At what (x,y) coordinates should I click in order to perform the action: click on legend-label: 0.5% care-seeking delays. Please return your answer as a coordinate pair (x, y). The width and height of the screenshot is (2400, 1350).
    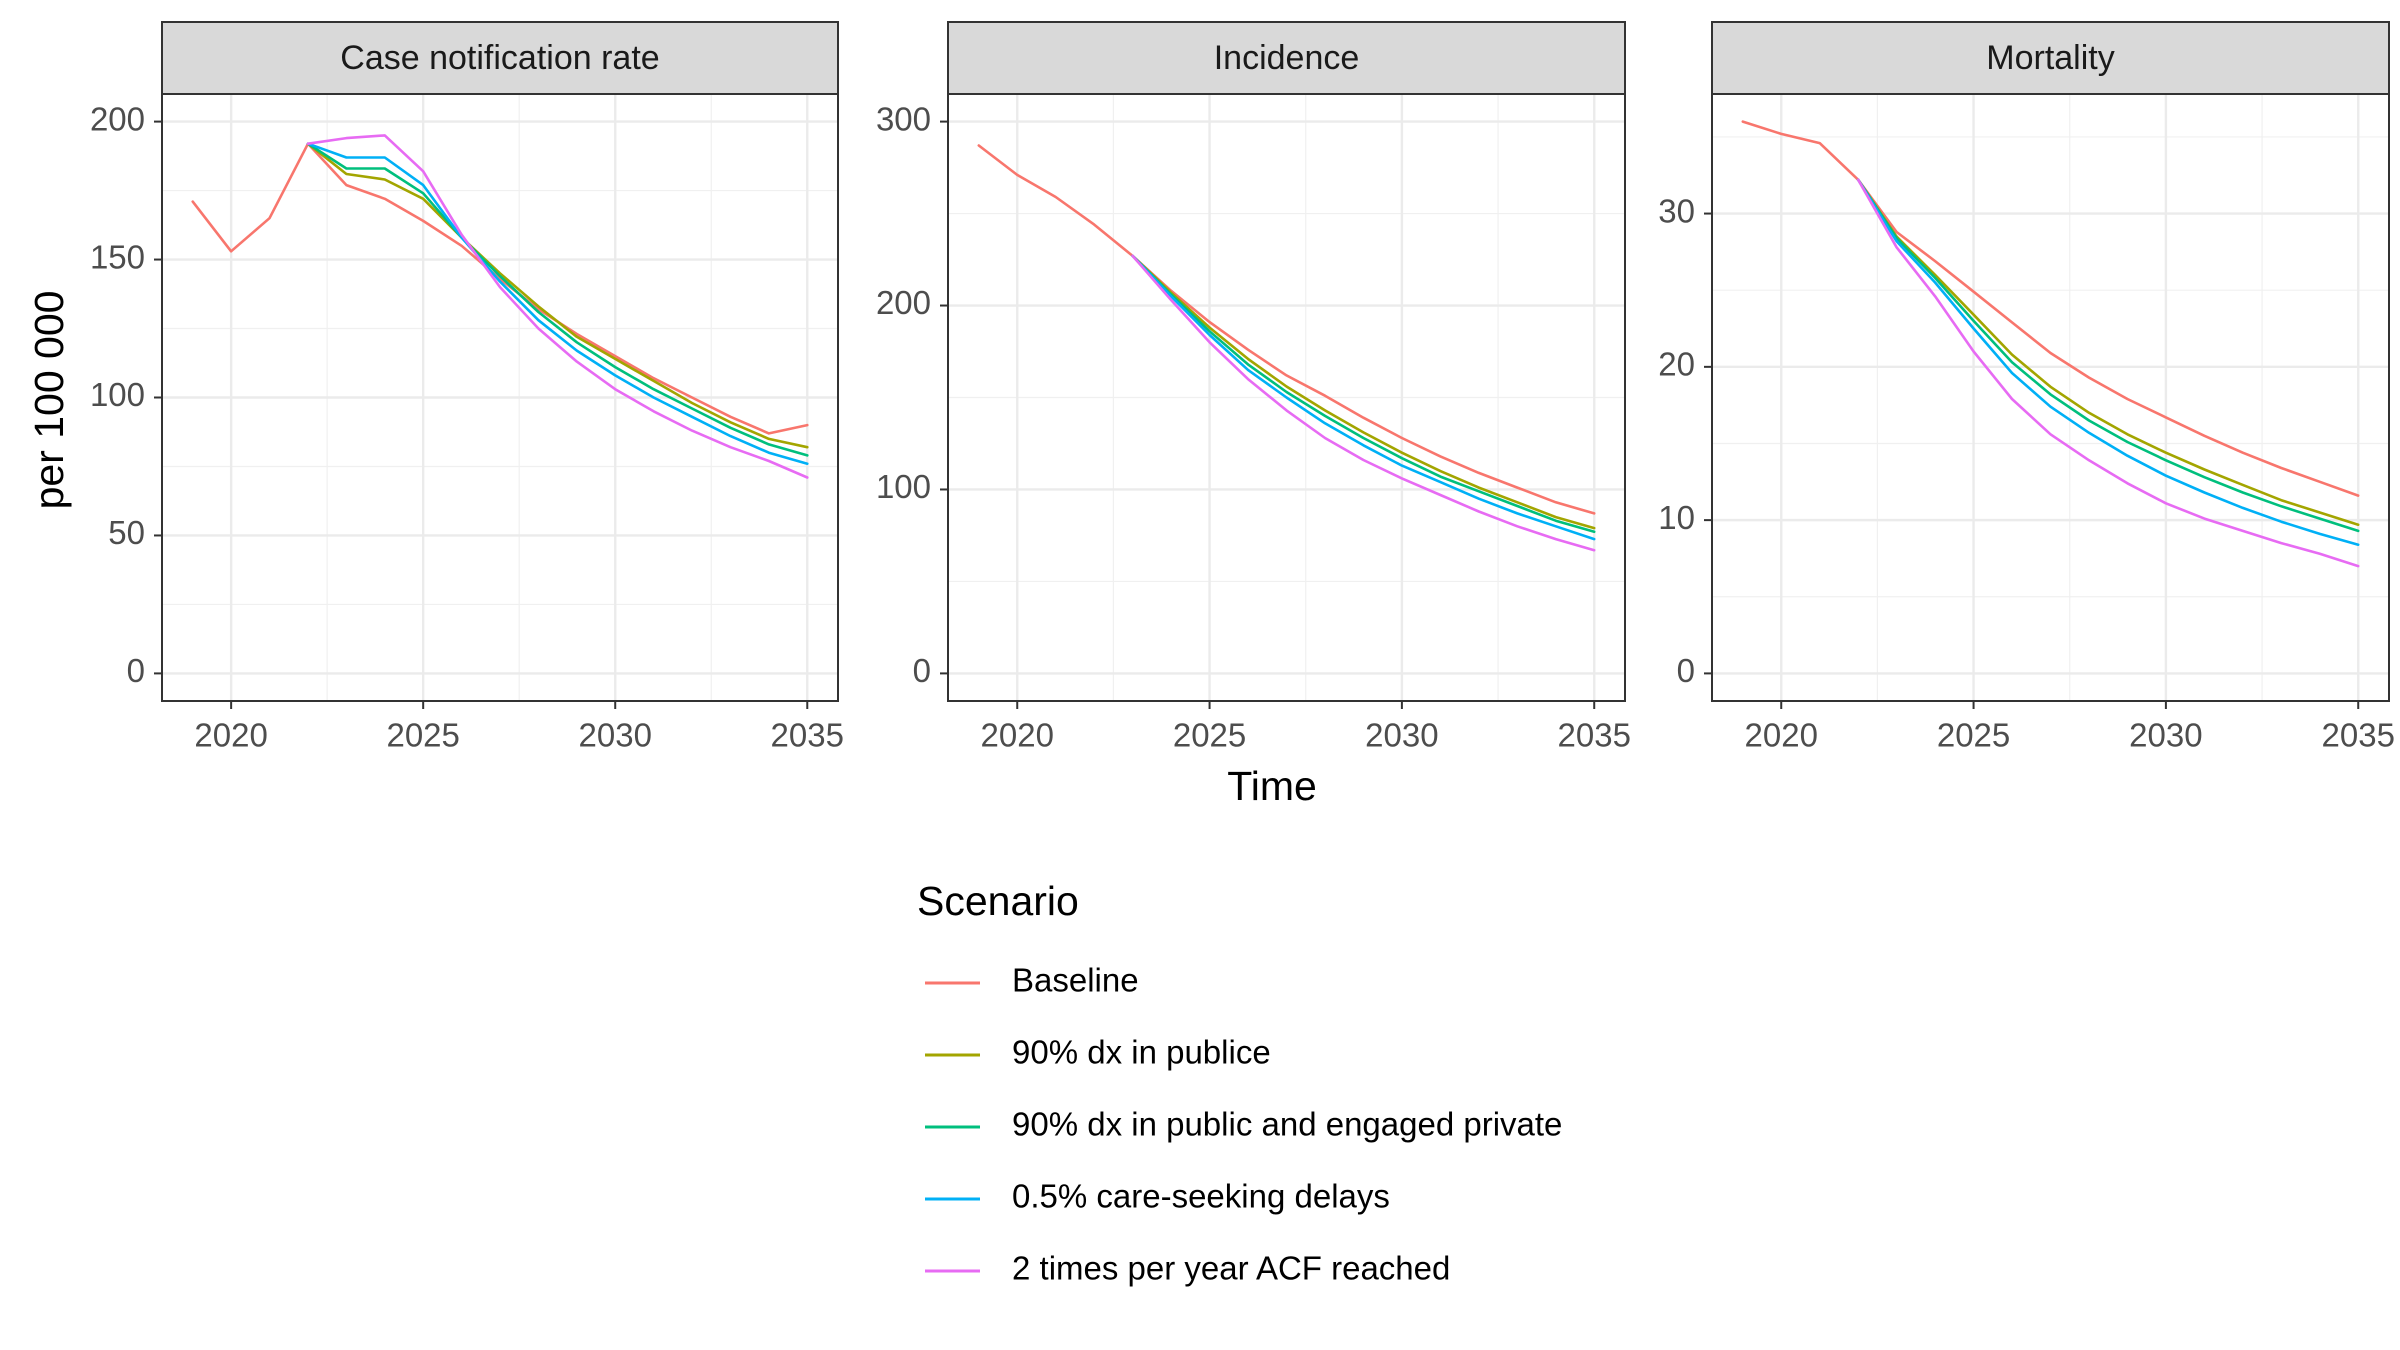
    Looking at the image, I should click on (1201, 1196).